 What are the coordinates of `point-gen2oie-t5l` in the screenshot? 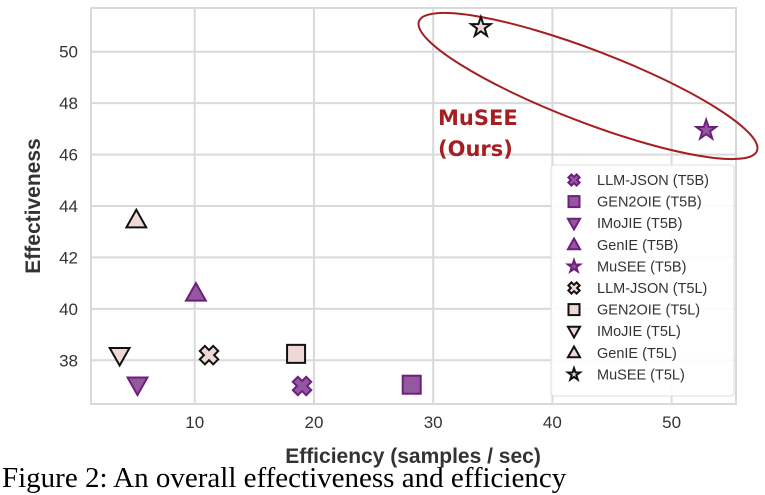 It's located at (296, 353).